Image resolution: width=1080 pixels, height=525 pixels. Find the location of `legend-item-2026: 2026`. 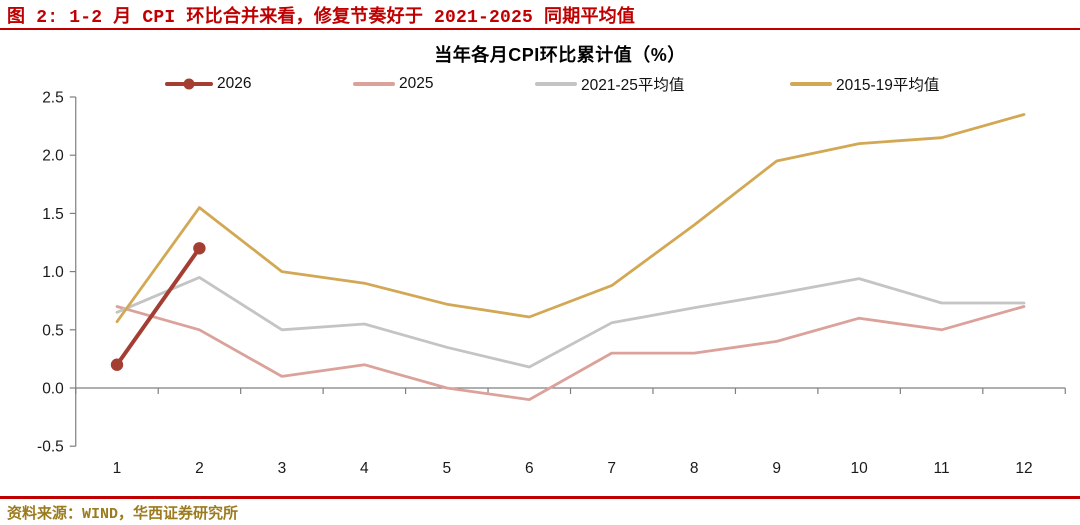

legend-item-2026: 2026 is located at coordinates (208, 84).